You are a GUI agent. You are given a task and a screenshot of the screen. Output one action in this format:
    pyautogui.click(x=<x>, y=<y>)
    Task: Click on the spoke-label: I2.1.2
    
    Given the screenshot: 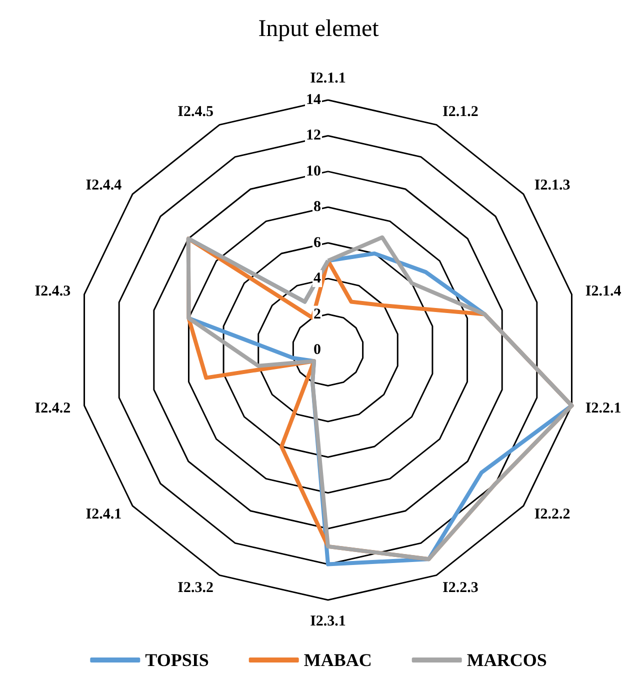 What is the action you would take?
    pyautogui.click(x=460, y=112)
    